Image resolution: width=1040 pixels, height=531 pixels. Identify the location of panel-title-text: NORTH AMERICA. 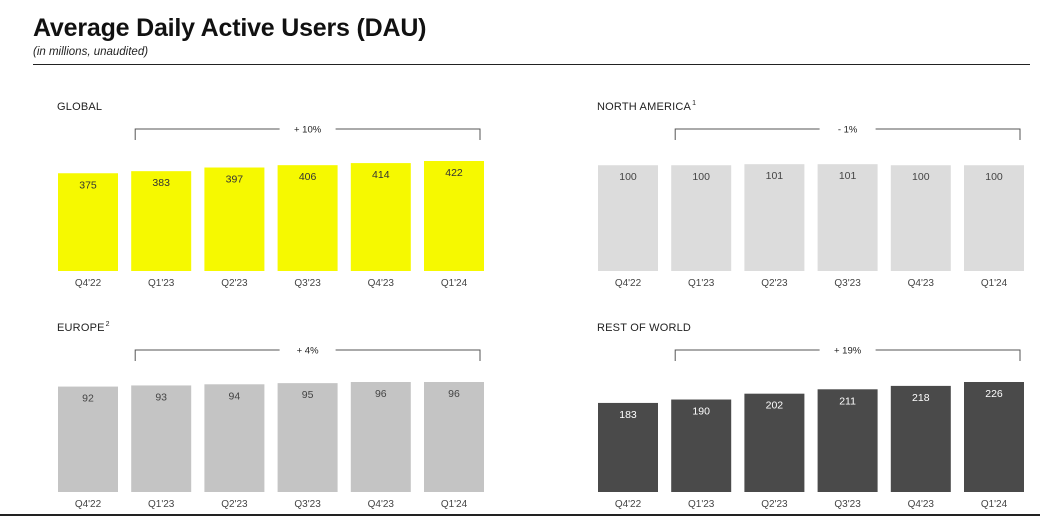
(644, 107).